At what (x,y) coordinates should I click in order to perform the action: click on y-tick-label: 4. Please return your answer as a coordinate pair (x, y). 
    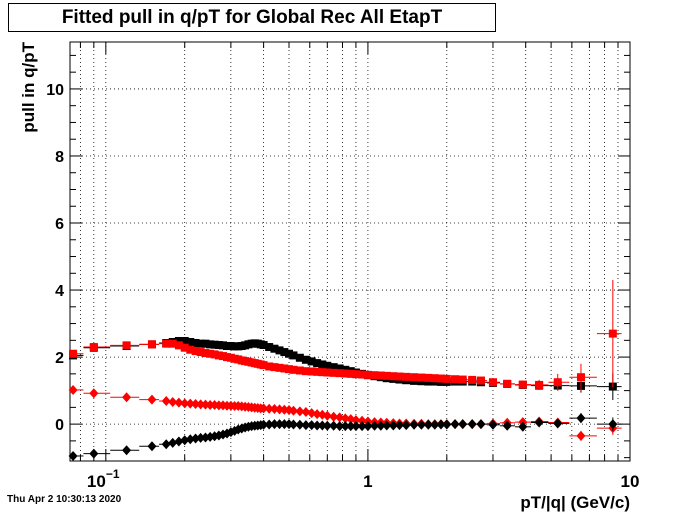
    Looking at the image, I should click on (59, 291).